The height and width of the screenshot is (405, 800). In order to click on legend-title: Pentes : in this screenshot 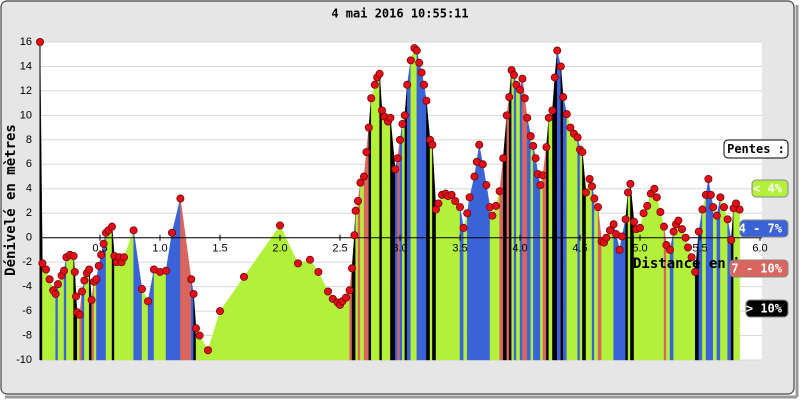, I will do `click(756, 149)`.